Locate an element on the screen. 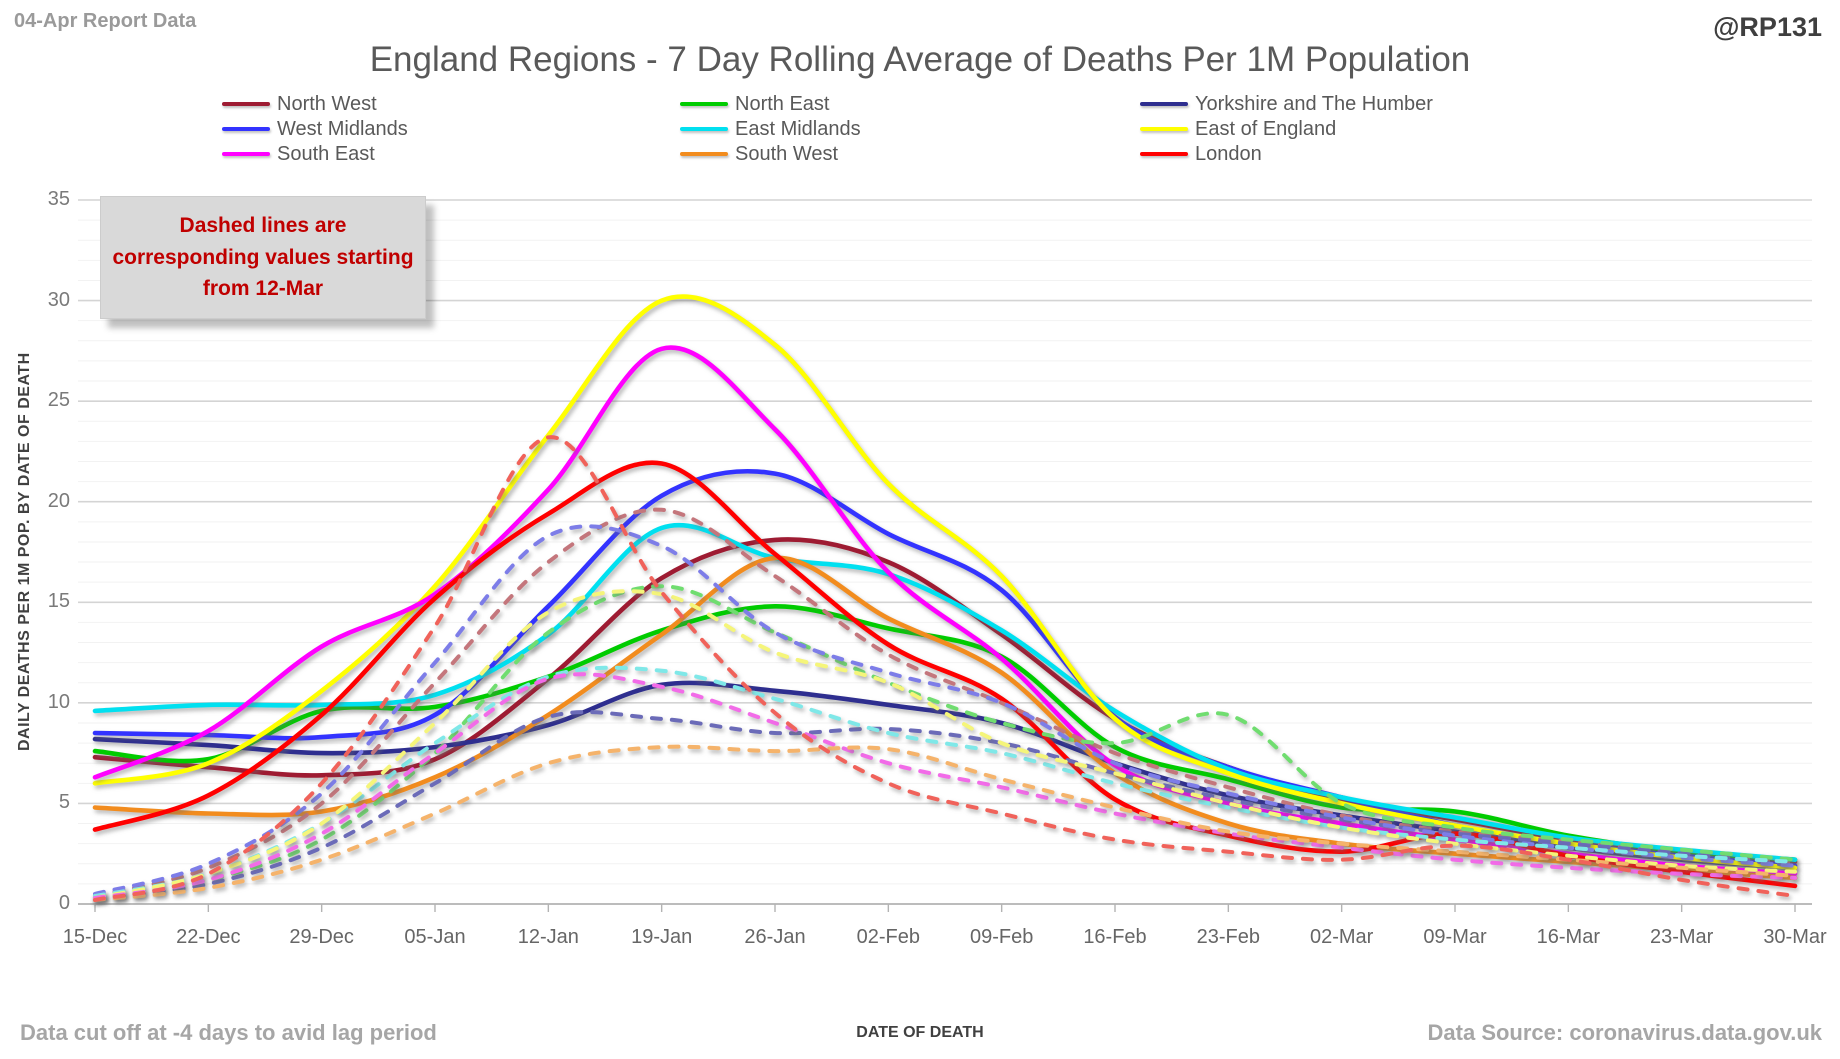 This screenshot has height=1059, width=1840. x-tick-label: 05-Jan is located at coordinates (435, 937).